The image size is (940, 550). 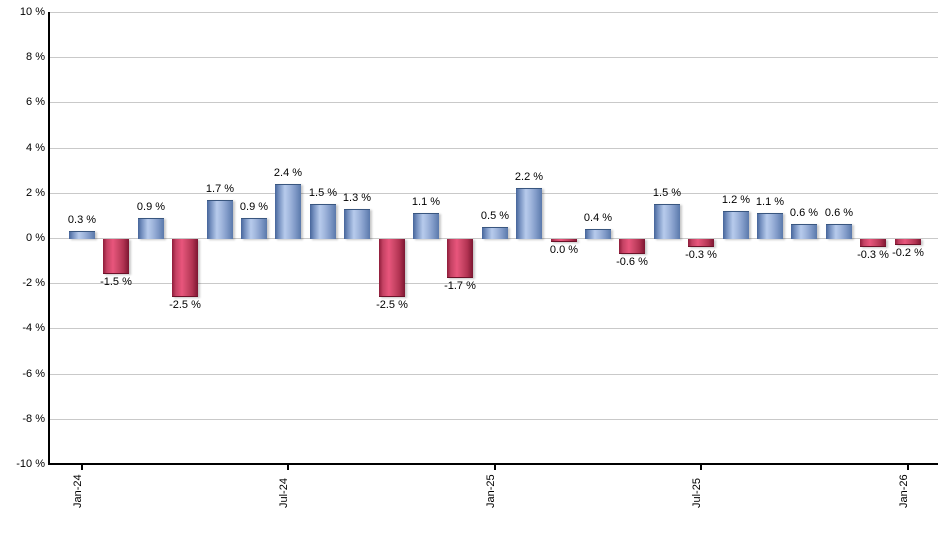 I want to click on x-tick-label: Jan-24, so click(x=78, y=491).